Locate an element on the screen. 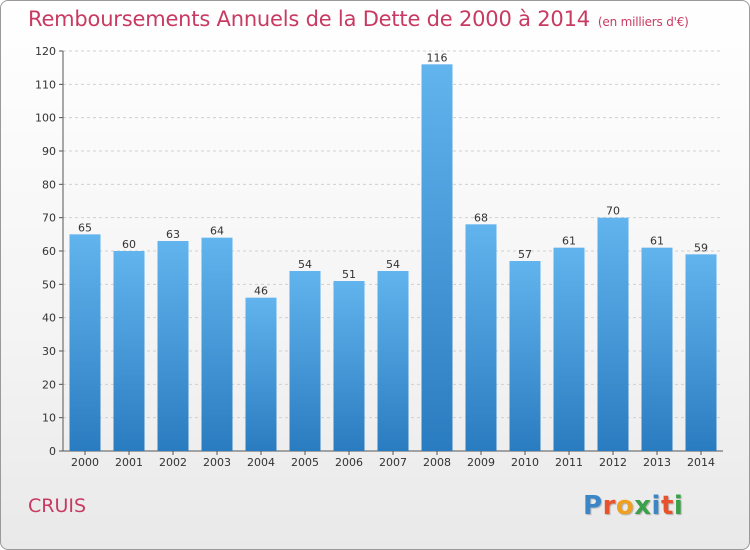  logo-letter: o is located at coordinates (625, 506).